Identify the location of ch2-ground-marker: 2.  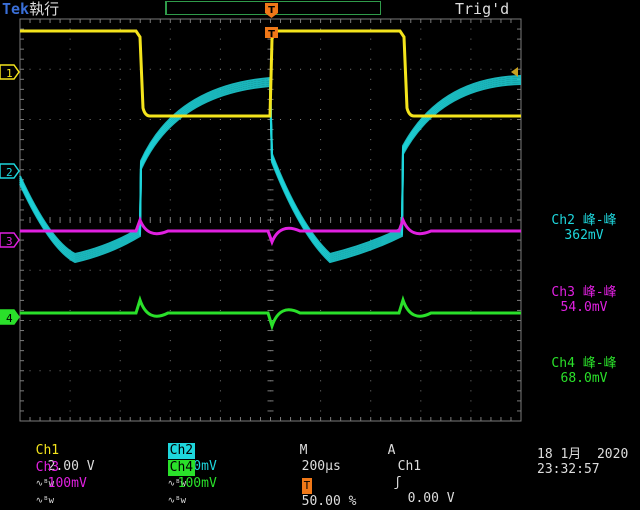
(10, 171).